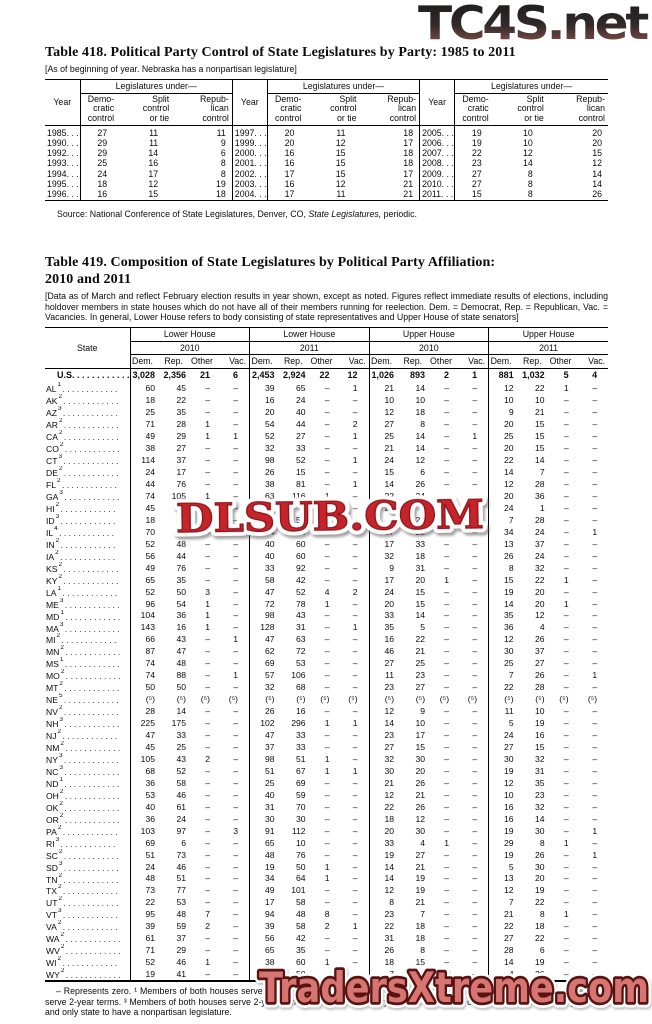 The image size is (652, 1024). Describe the element at coordinates (150, 675) in the screenshot. I see `value-cell: 74` at that location.